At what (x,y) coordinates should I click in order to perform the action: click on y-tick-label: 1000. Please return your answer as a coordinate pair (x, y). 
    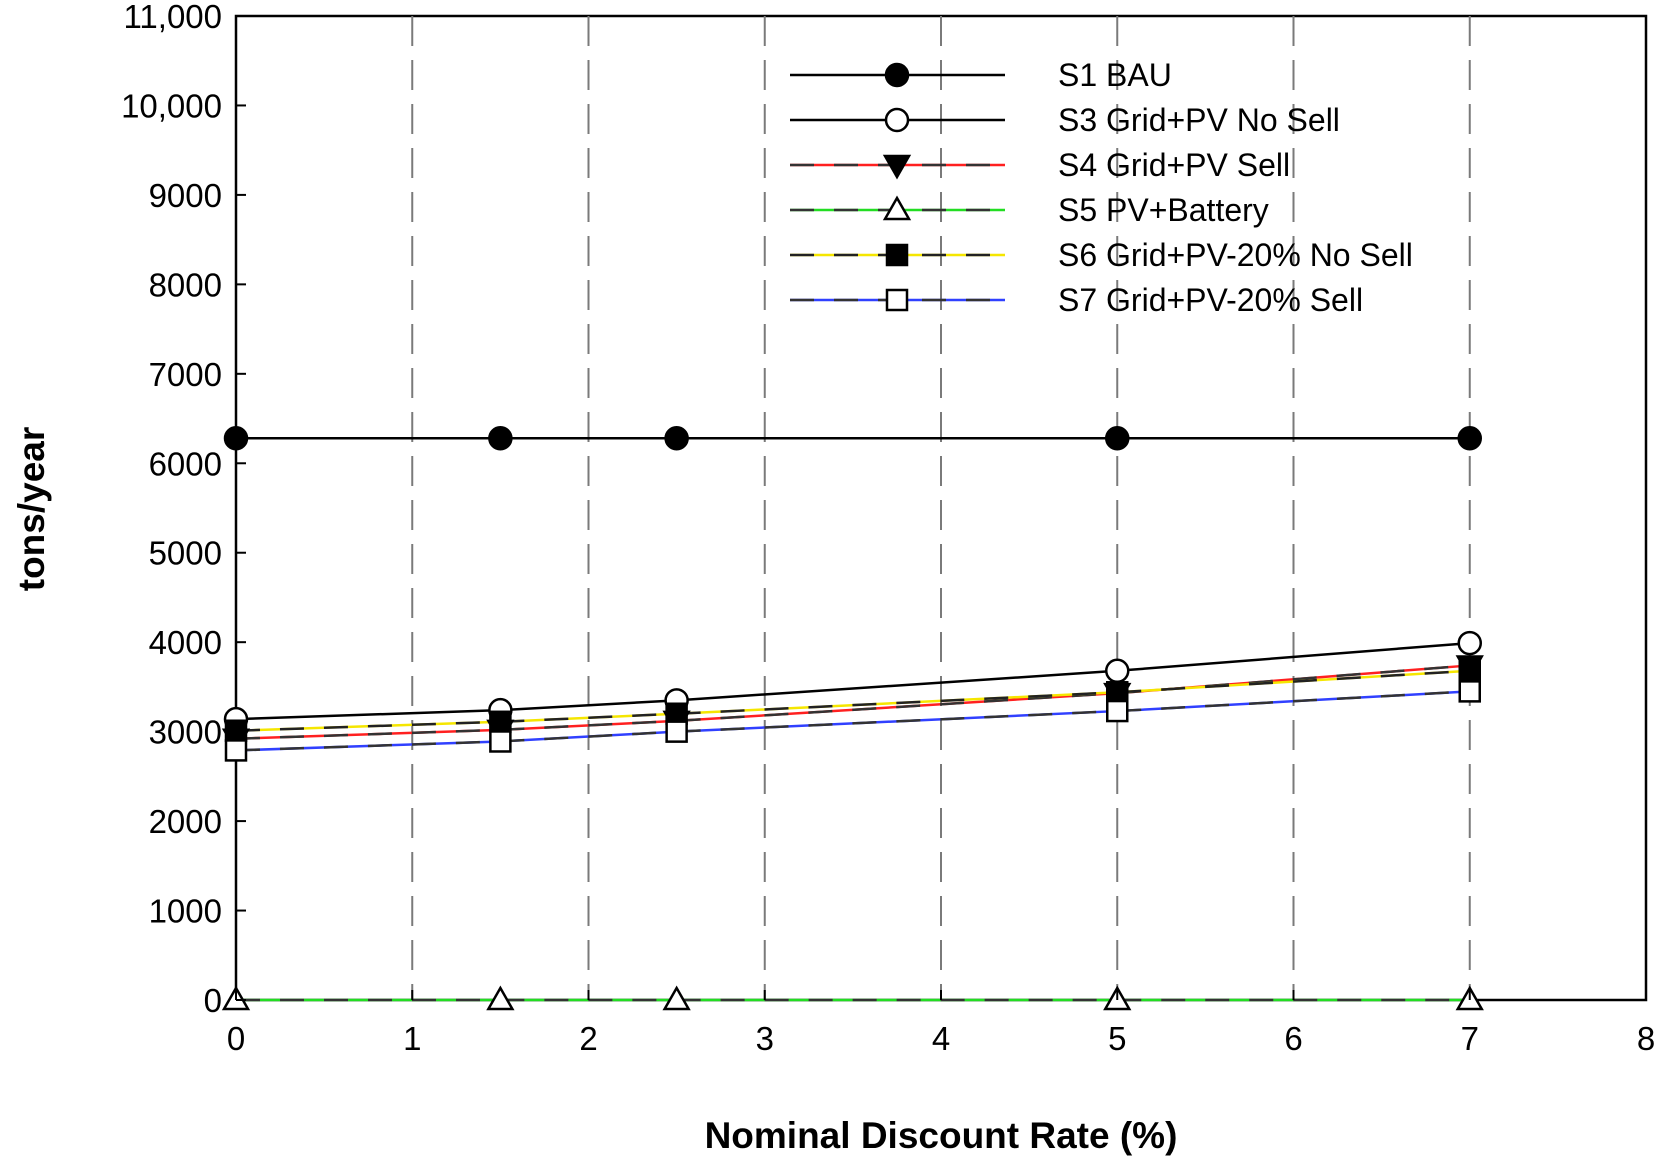
    Looking at the image, I should click on (185, 911).